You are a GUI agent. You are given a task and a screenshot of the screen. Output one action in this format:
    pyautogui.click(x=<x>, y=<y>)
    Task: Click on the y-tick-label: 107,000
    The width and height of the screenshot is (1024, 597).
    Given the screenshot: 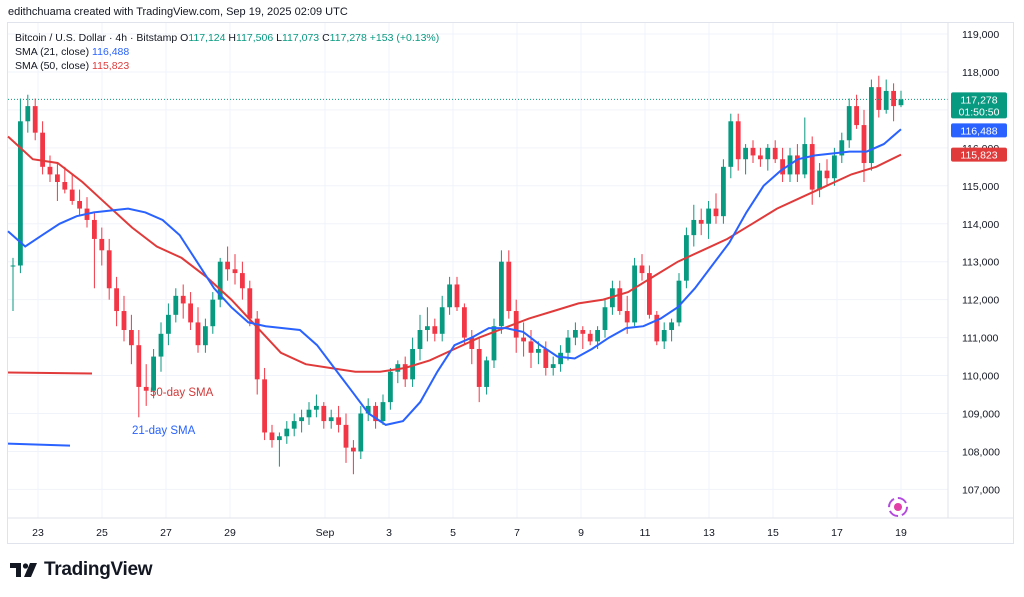 What is the action you would take?
    pyautogui.click(x=981, y=490)
    